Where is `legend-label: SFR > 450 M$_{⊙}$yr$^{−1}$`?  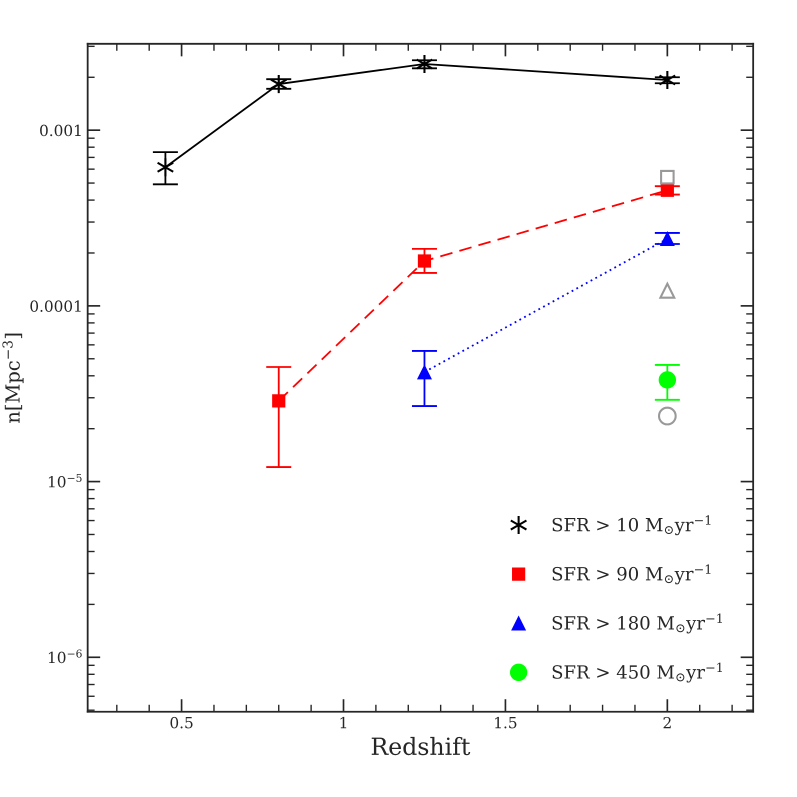
legend-label: SFR > 450 M$_{⊙}$yr$^{−1}$ is located at coordinates (637, 672).